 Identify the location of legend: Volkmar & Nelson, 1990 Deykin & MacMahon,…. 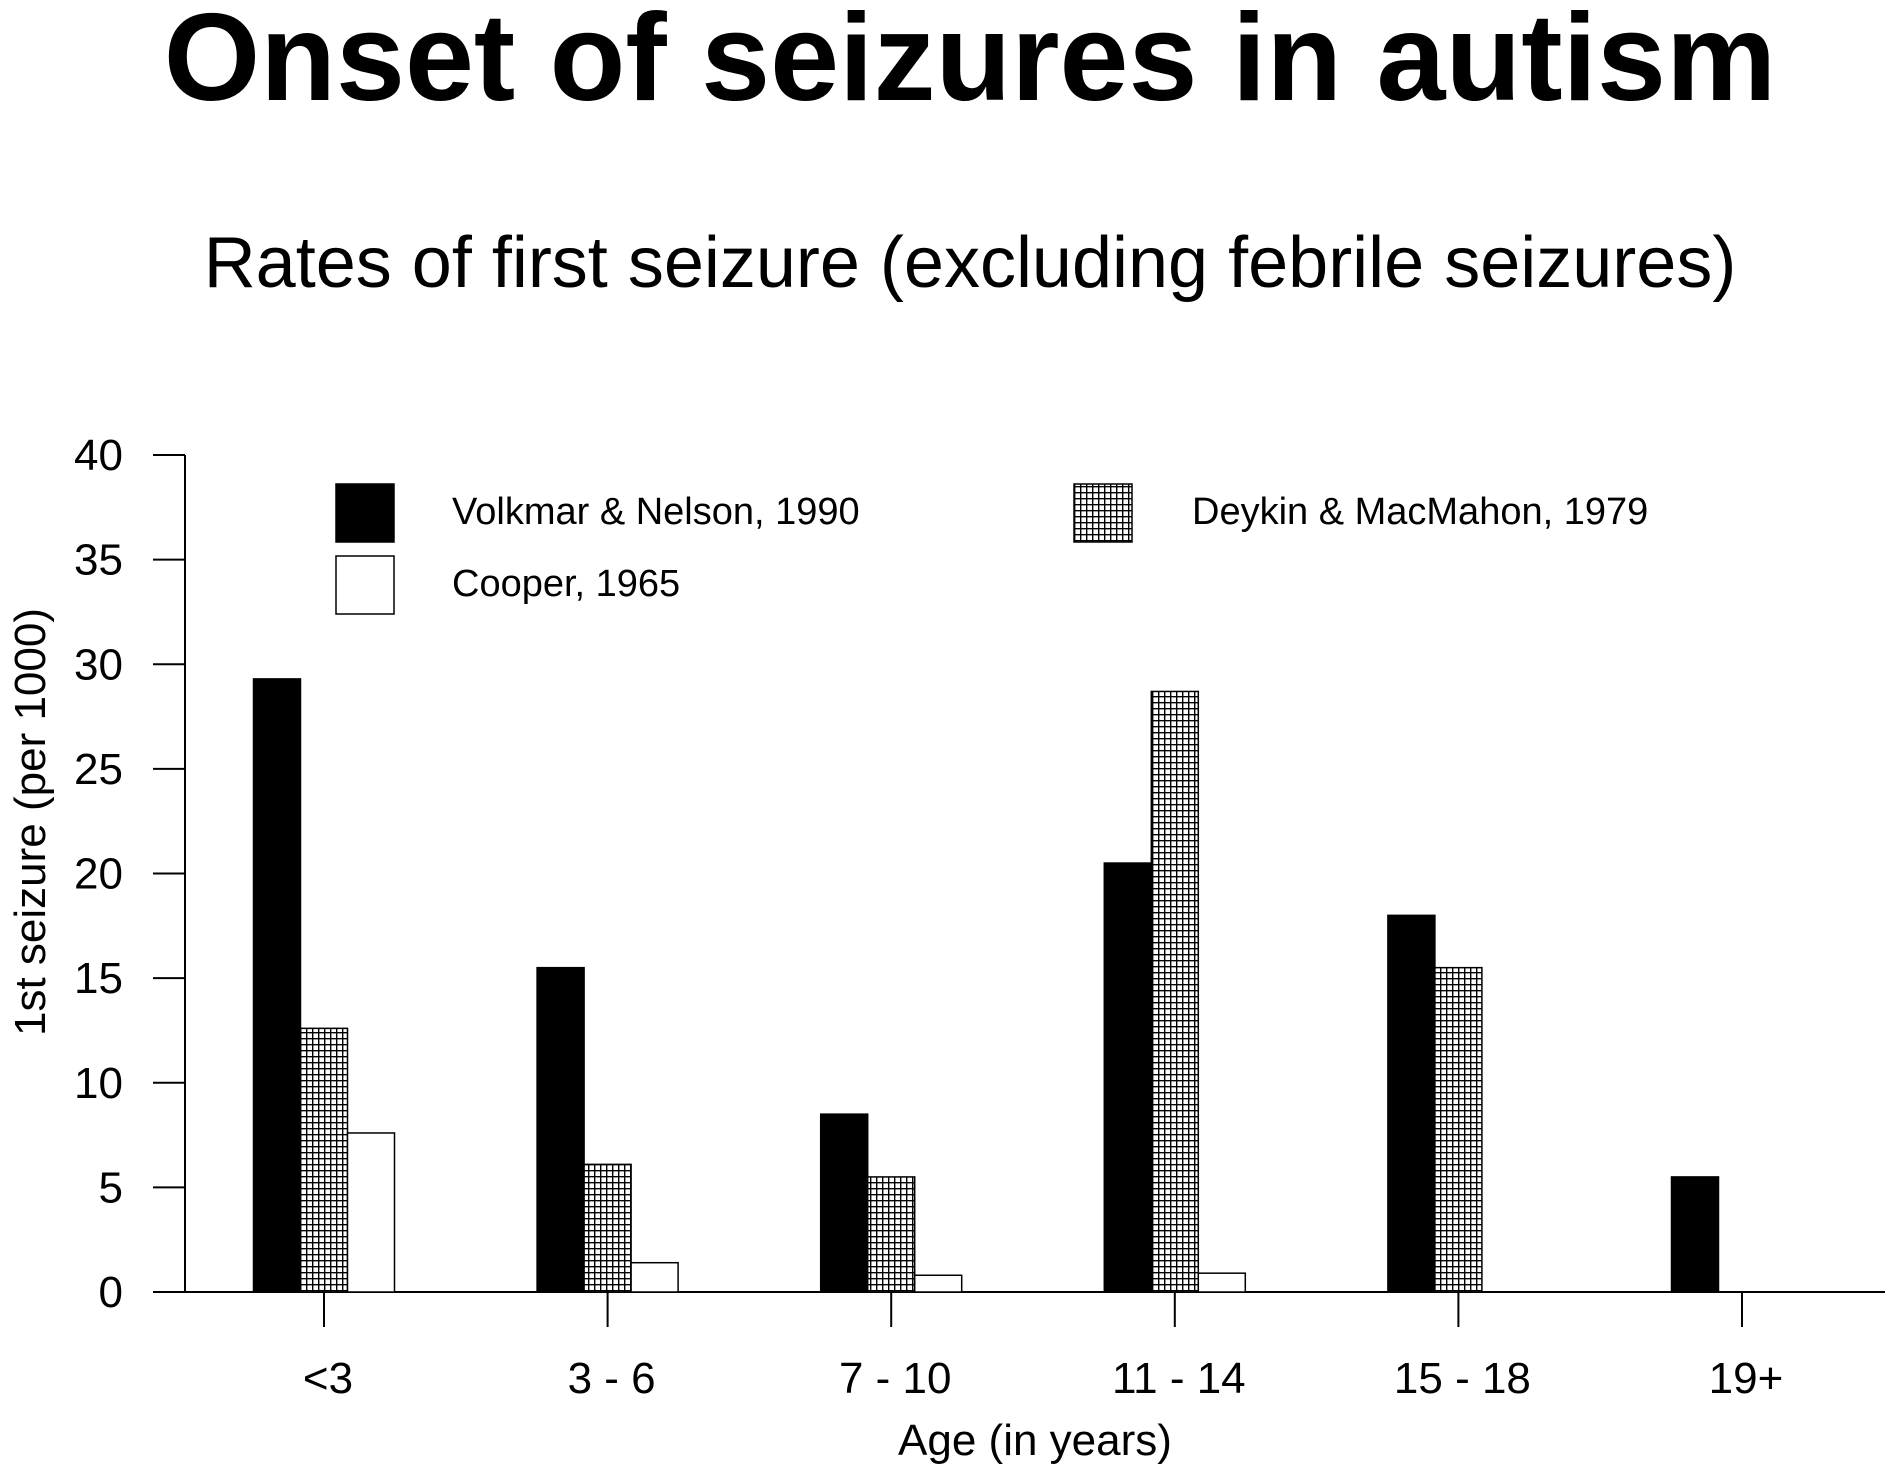
(991, 549).